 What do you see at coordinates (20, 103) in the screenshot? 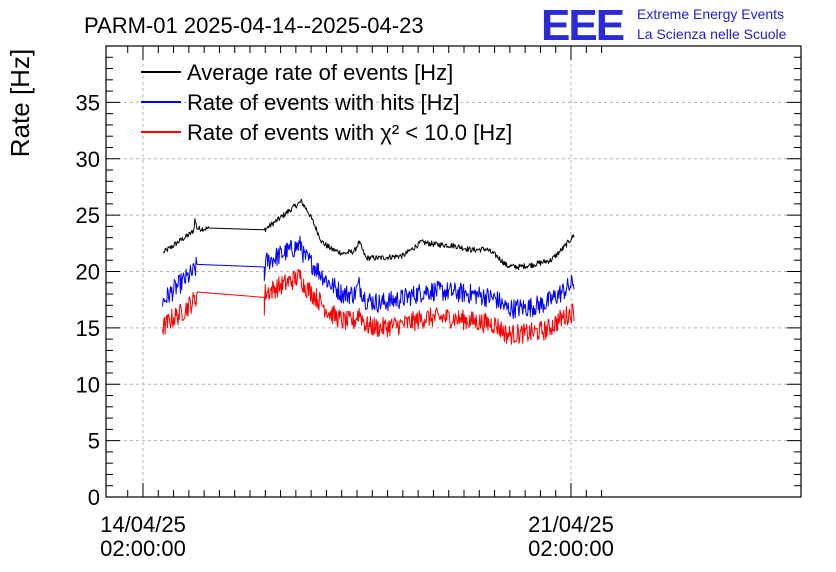
I see `y-axis-label: Rate [Hz]` at bounding box center [20, 103].